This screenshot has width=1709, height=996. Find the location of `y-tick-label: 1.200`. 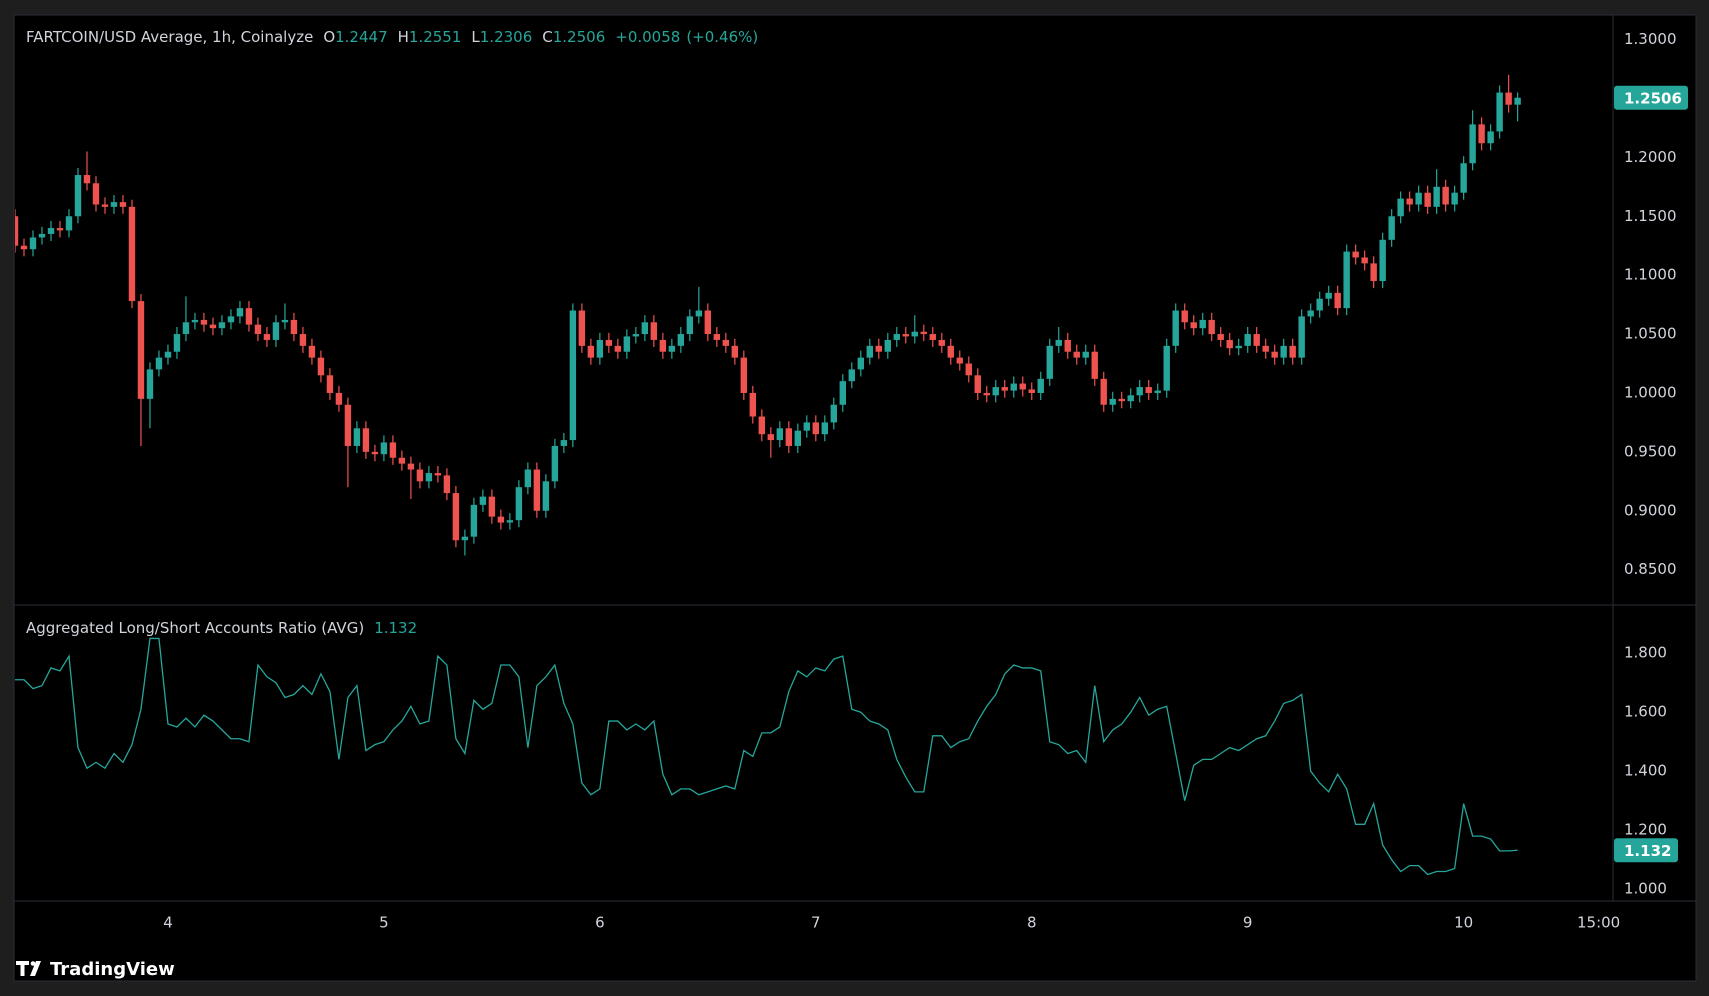

y-tick-label: 1.200 is located at coordinates (1645, 830).